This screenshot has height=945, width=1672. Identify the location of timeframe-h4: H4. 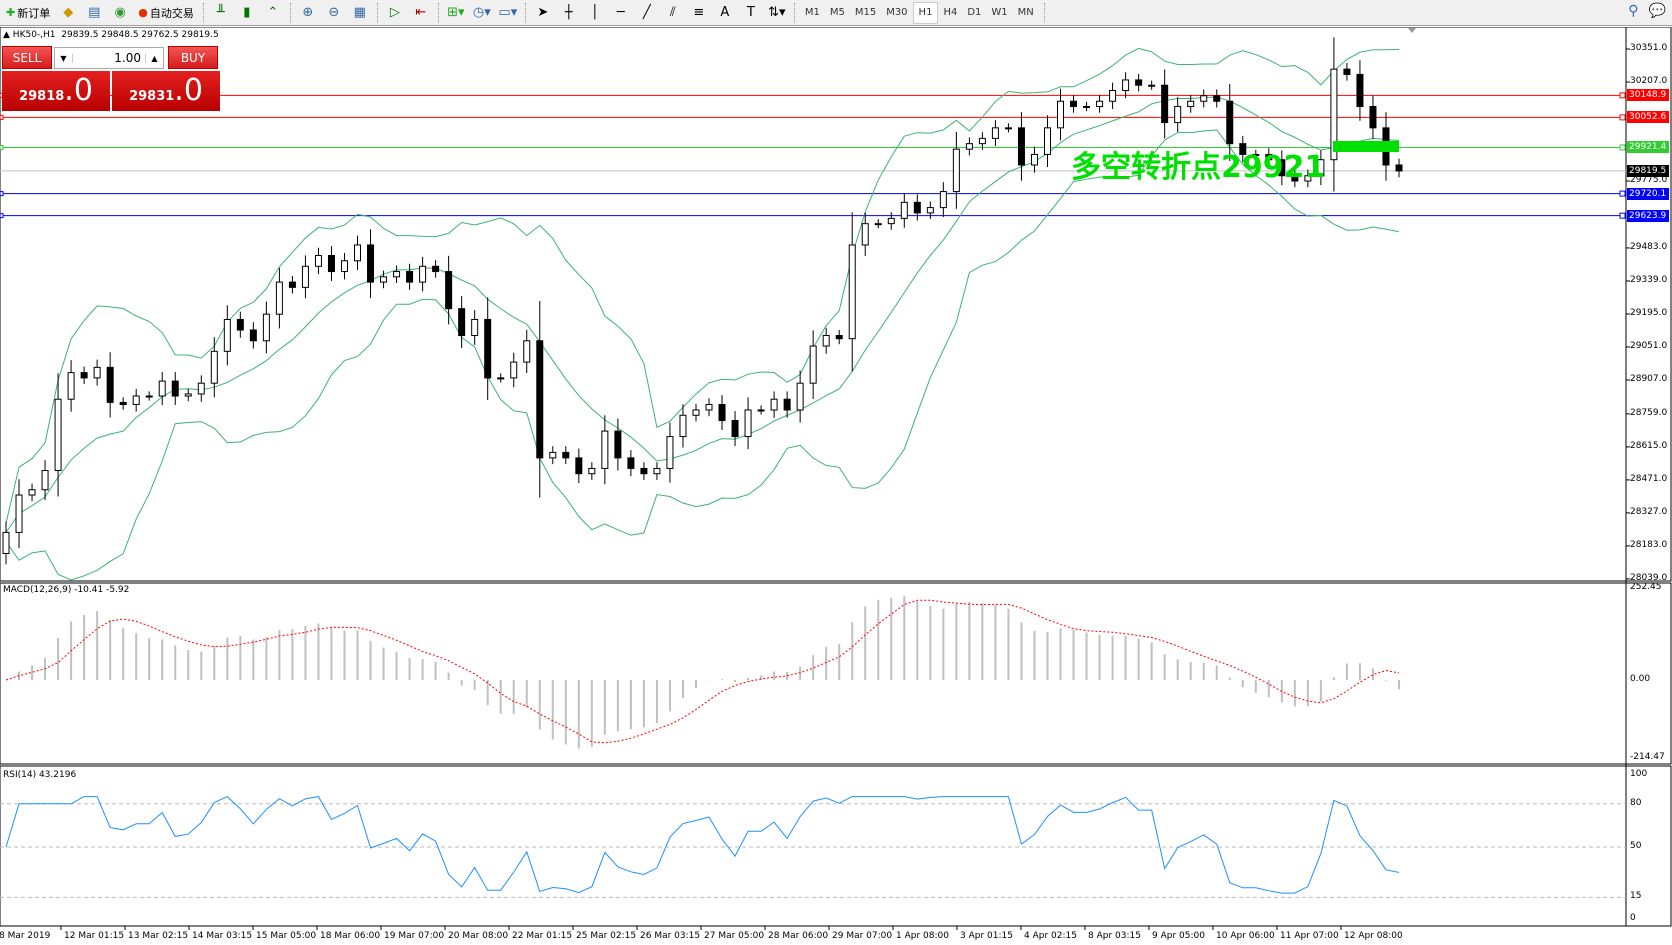
(950, 12).